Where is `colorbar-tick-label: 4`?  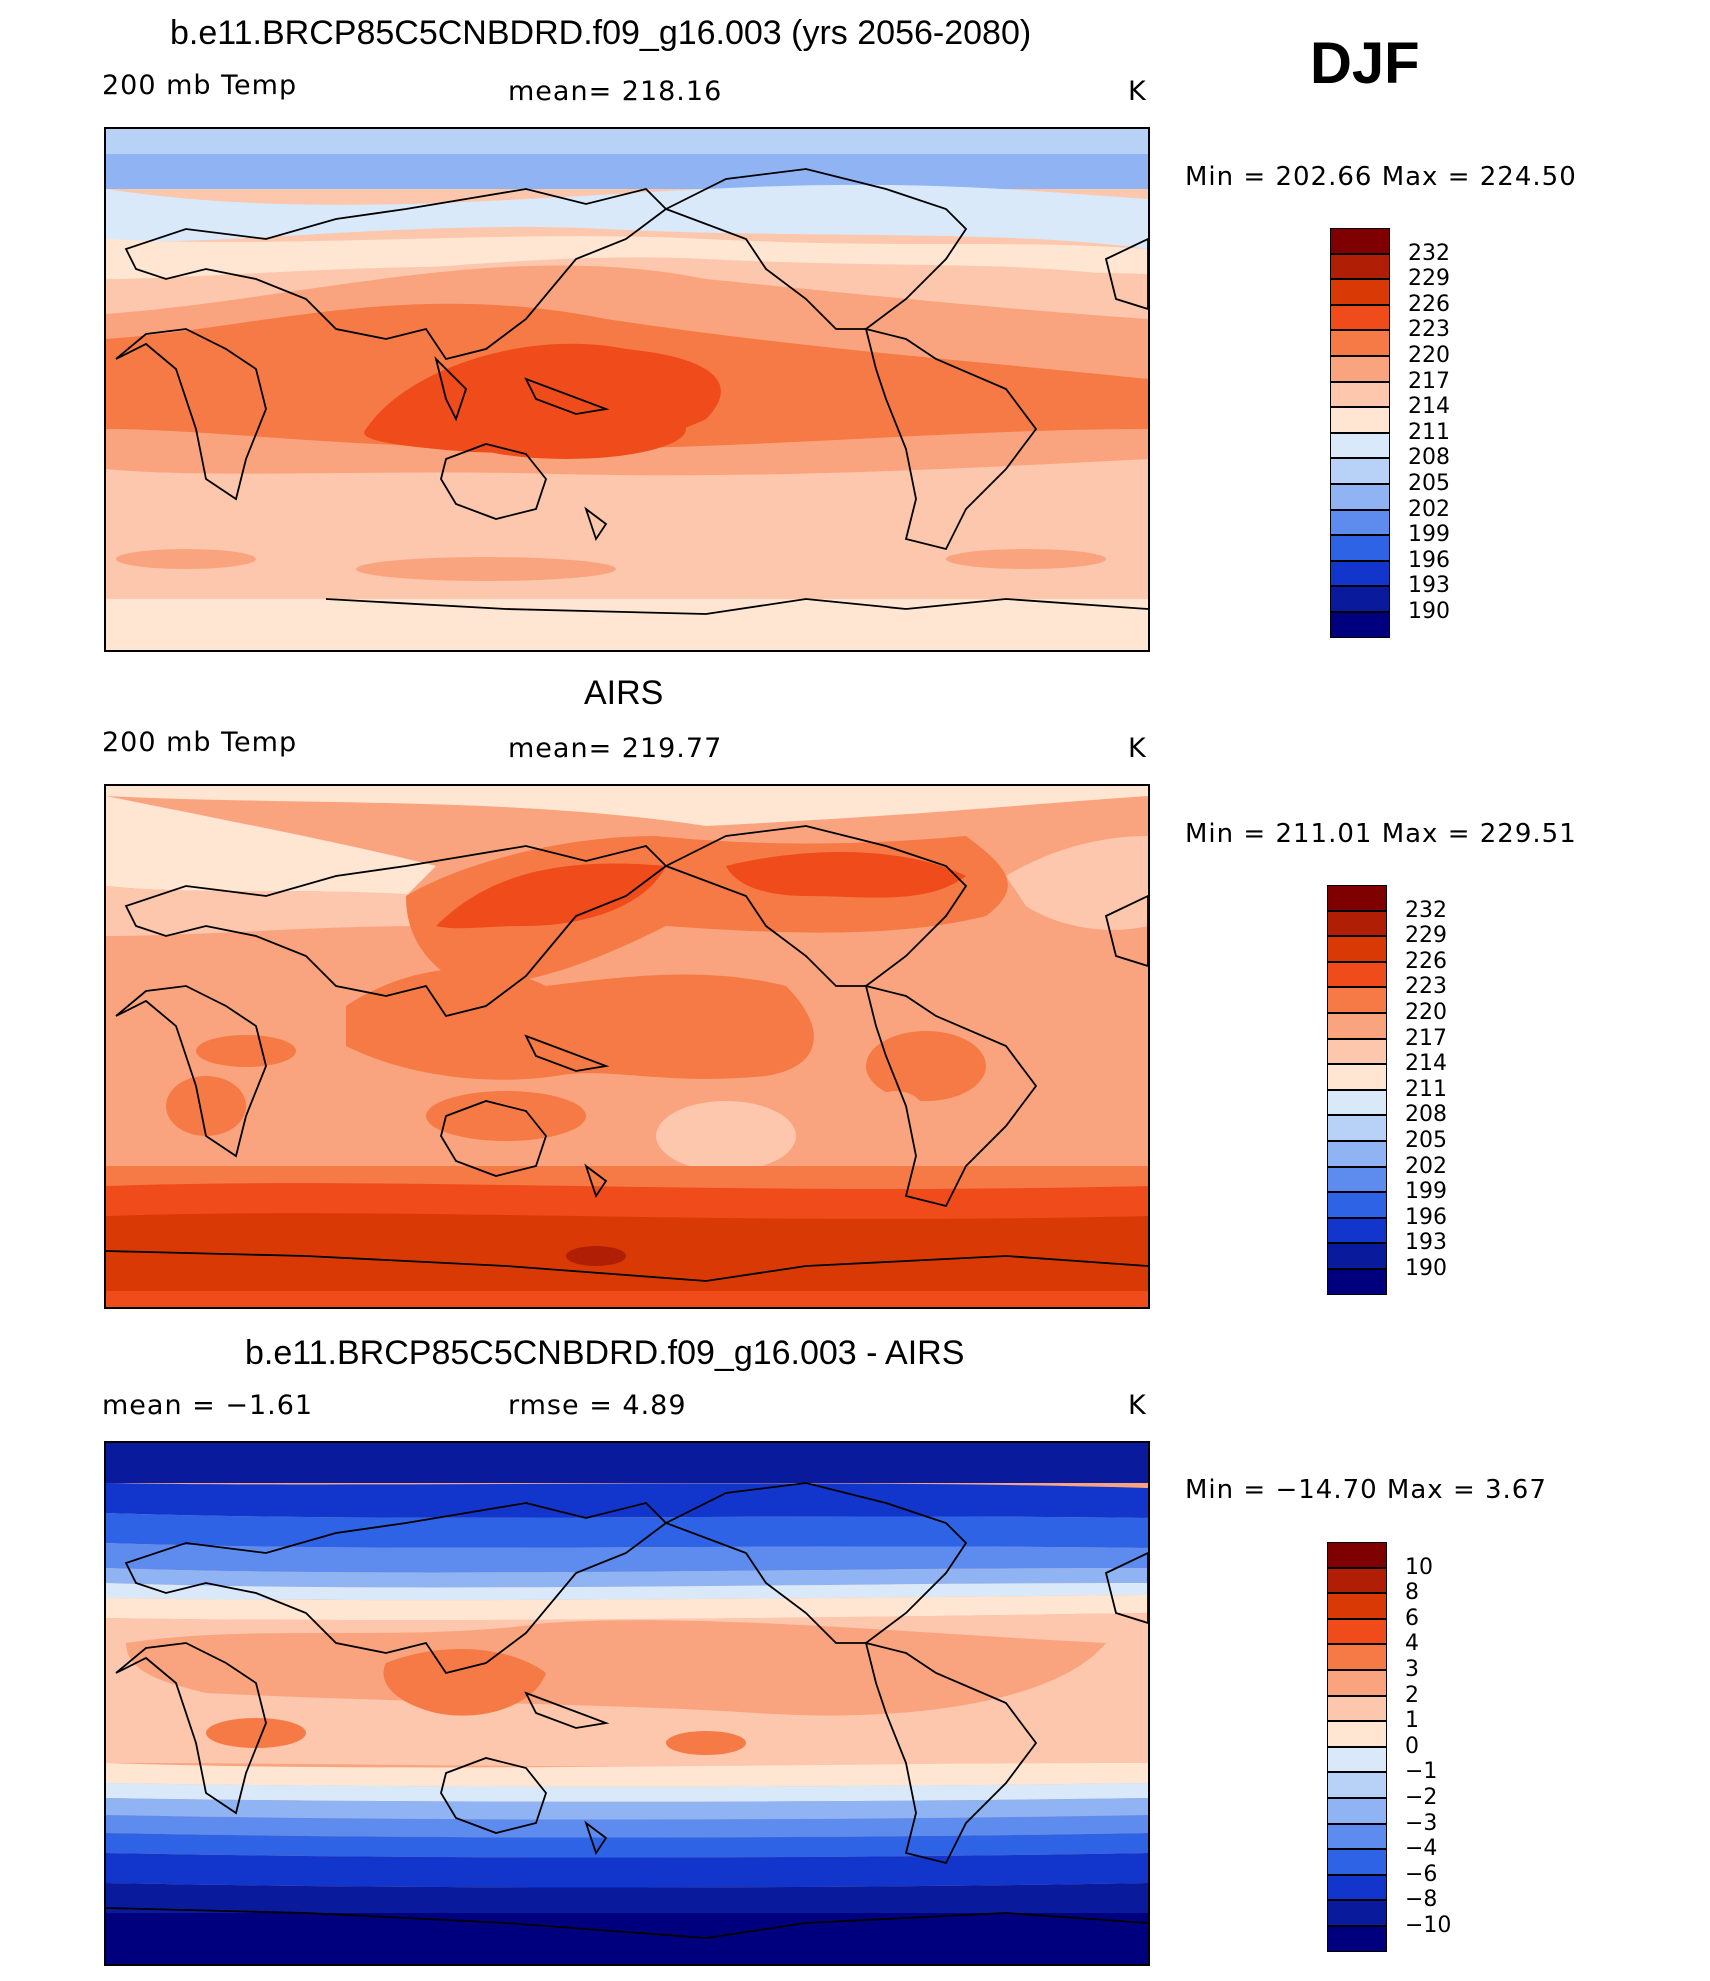
colorbar-tick-label: 4 is located at coordinates (1412, 1644).